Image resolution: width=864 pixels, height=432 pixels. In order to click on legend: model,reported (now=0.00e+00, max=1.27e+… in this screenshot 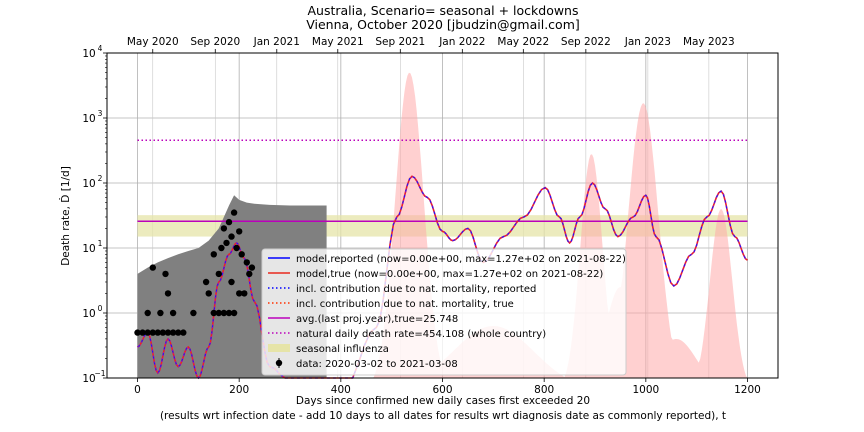, I will do `click(444, 312)`.